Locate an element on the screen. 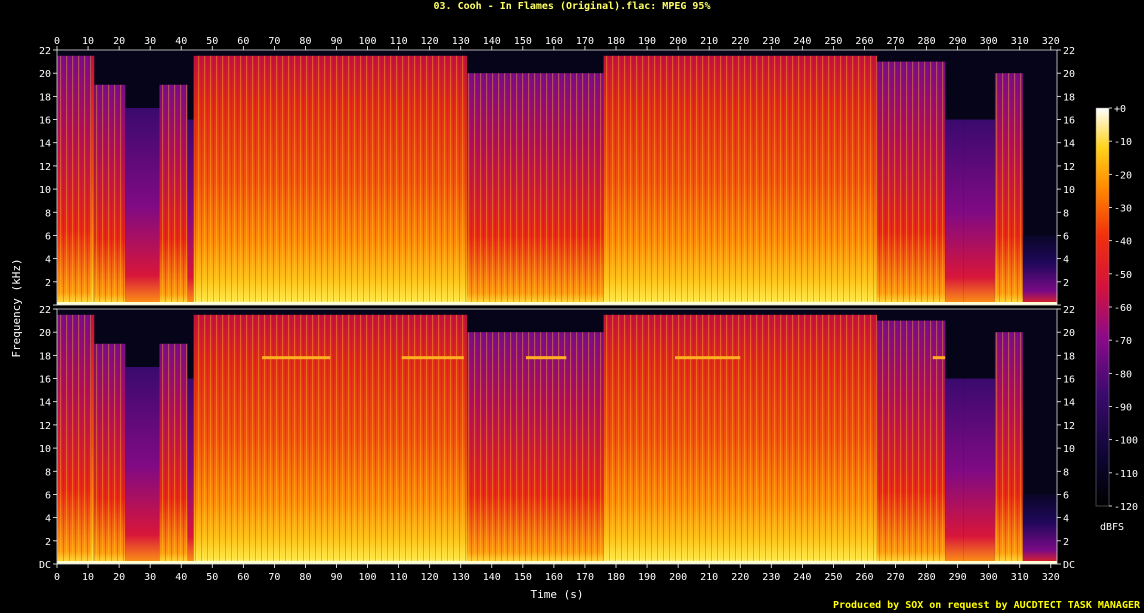 The width and height of the screenshot is (1144, 613). x-tick-label-top: 220 is located at coordinates (740, 41).